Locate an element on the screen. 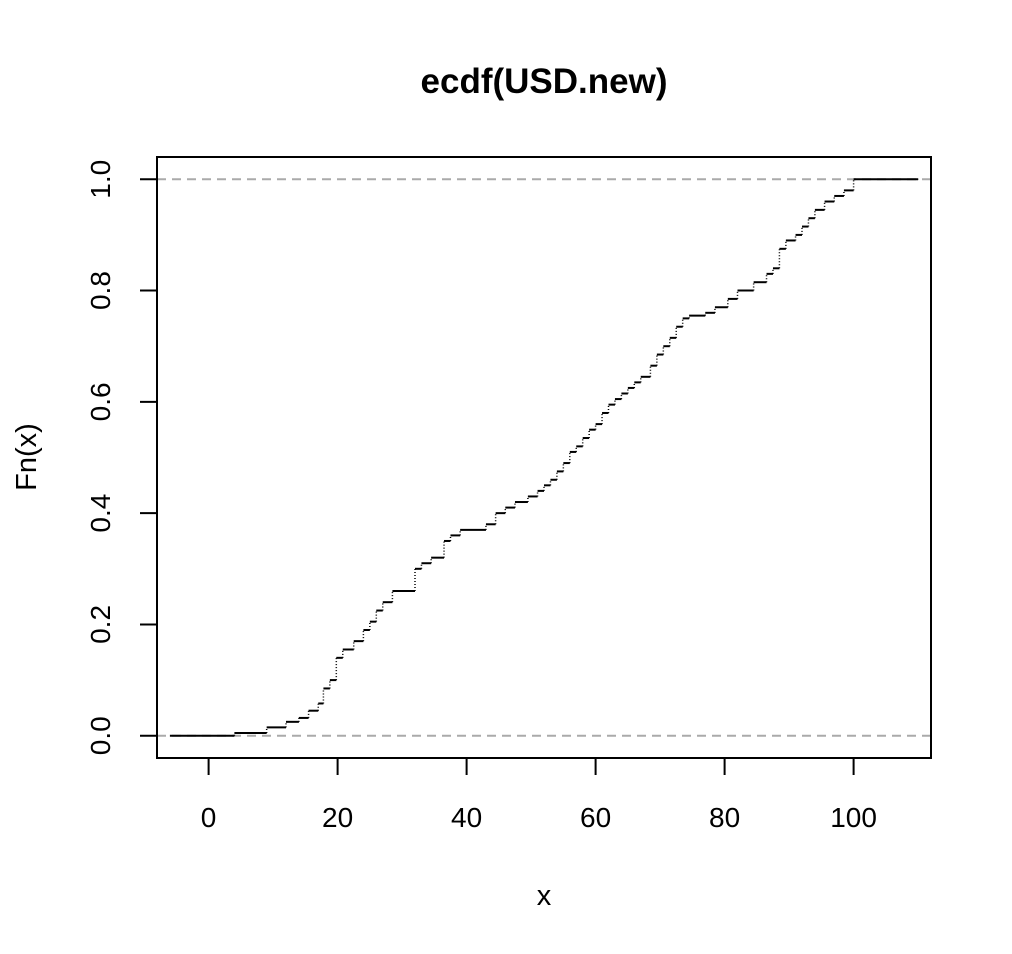 The width and height of the screenshot is (1012, 954). chart-title: ecdf(USD.new) is located at coordinates (544, 81).